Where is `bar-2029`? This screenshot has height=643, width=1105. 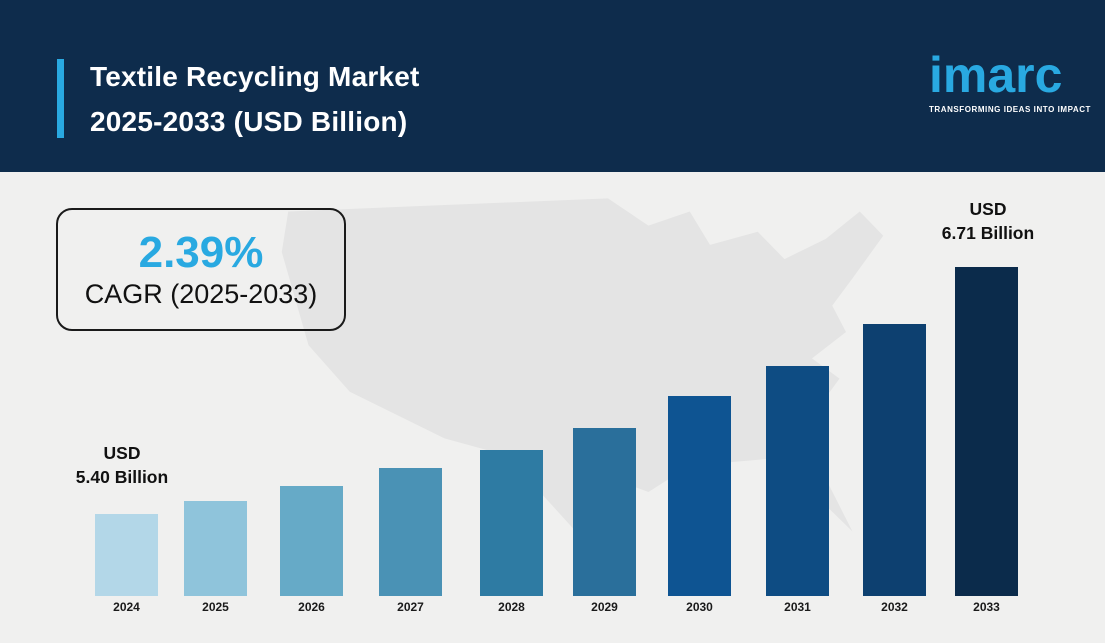 bar-2029 is located at coordinates (604, 512).